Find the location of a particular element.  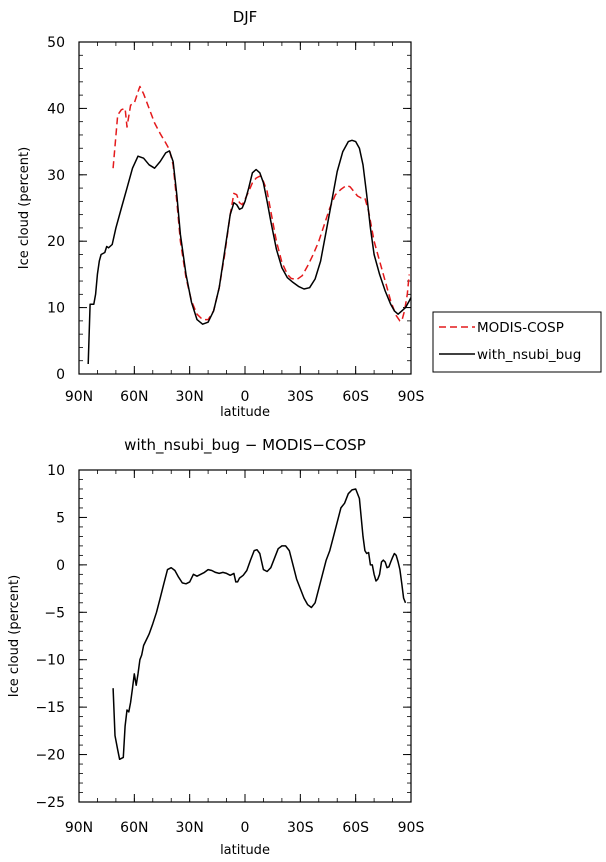

legend-label: MODIS-COSP is located at coordinates (520, 328).